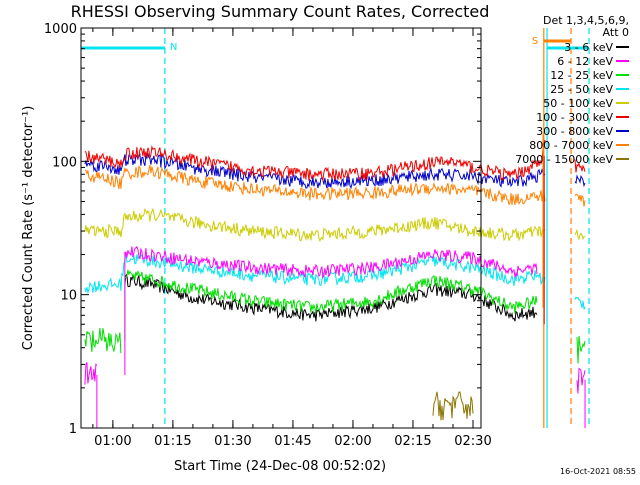 The image size is (640, 485). I want to click on x-tick-label: 02:00, so click(352, 441).